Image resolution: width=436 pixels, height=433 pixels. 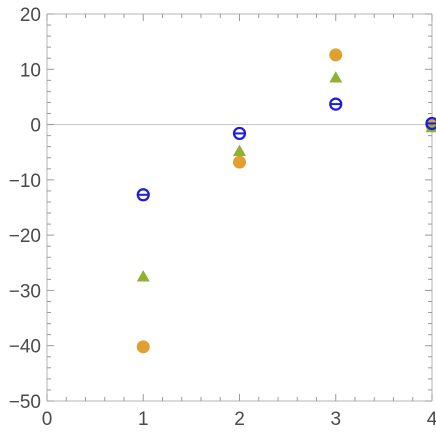 I want to click on y-tick-label: 20, so click(x=30, y=15).